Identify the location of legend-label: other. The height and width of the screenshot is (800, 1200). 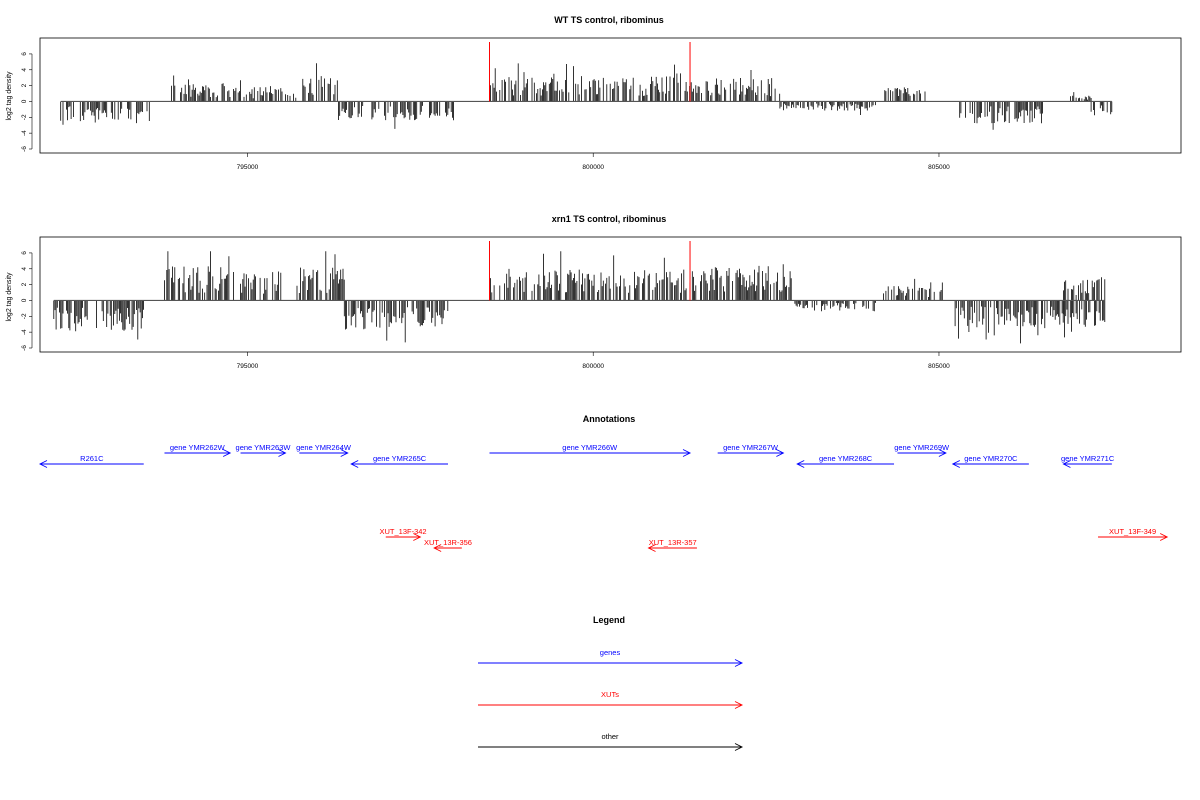
(610, 736).